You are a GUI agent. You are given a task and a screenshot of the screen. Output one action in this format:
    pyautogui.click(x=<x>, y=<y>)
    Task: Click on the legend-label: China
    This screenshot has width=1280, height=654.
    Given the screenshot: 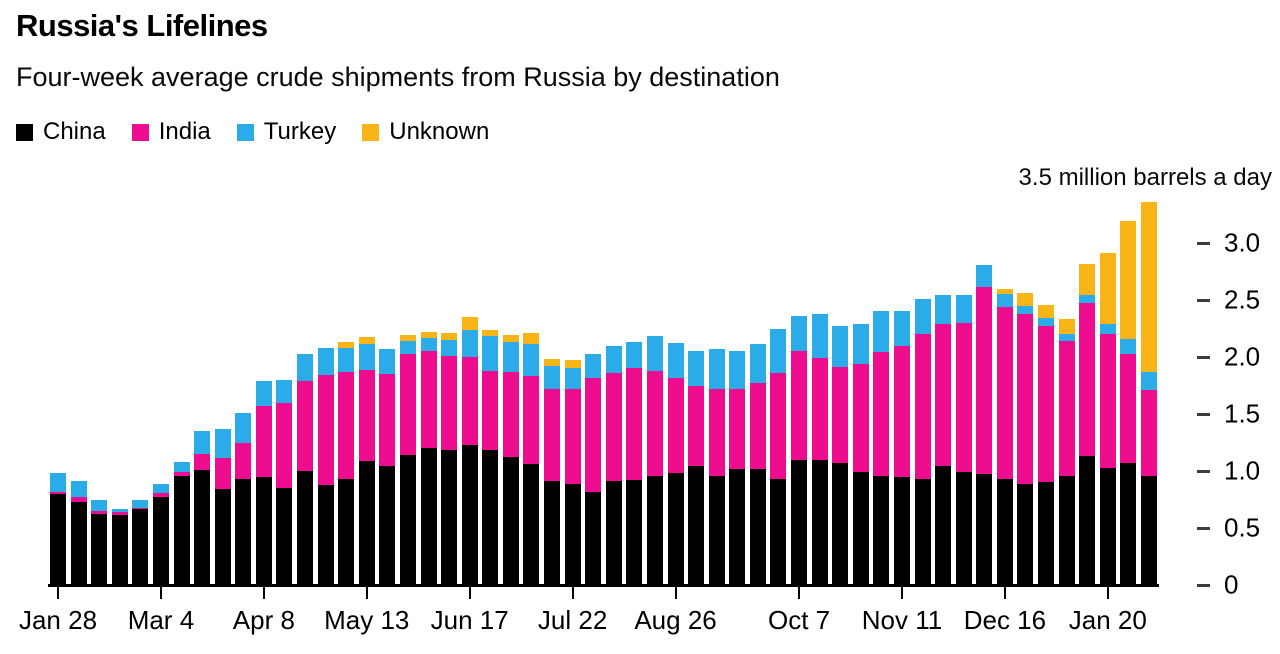 What is the action you would take?
    pyautogui.click(x=74, y=131)
    